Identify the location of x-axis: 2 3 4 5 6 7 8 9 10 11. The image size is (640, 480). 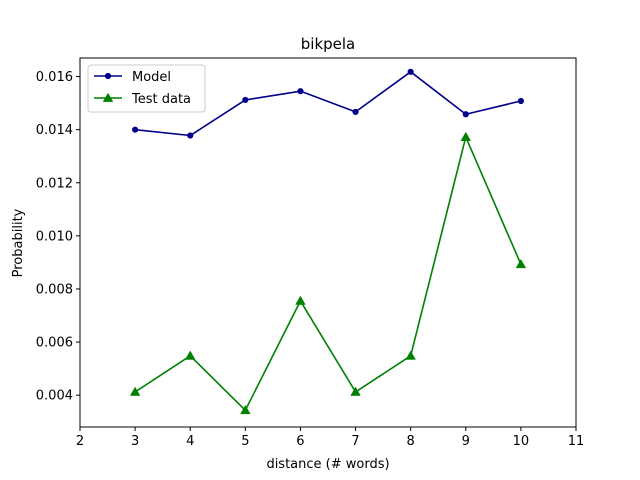
(330, 438).